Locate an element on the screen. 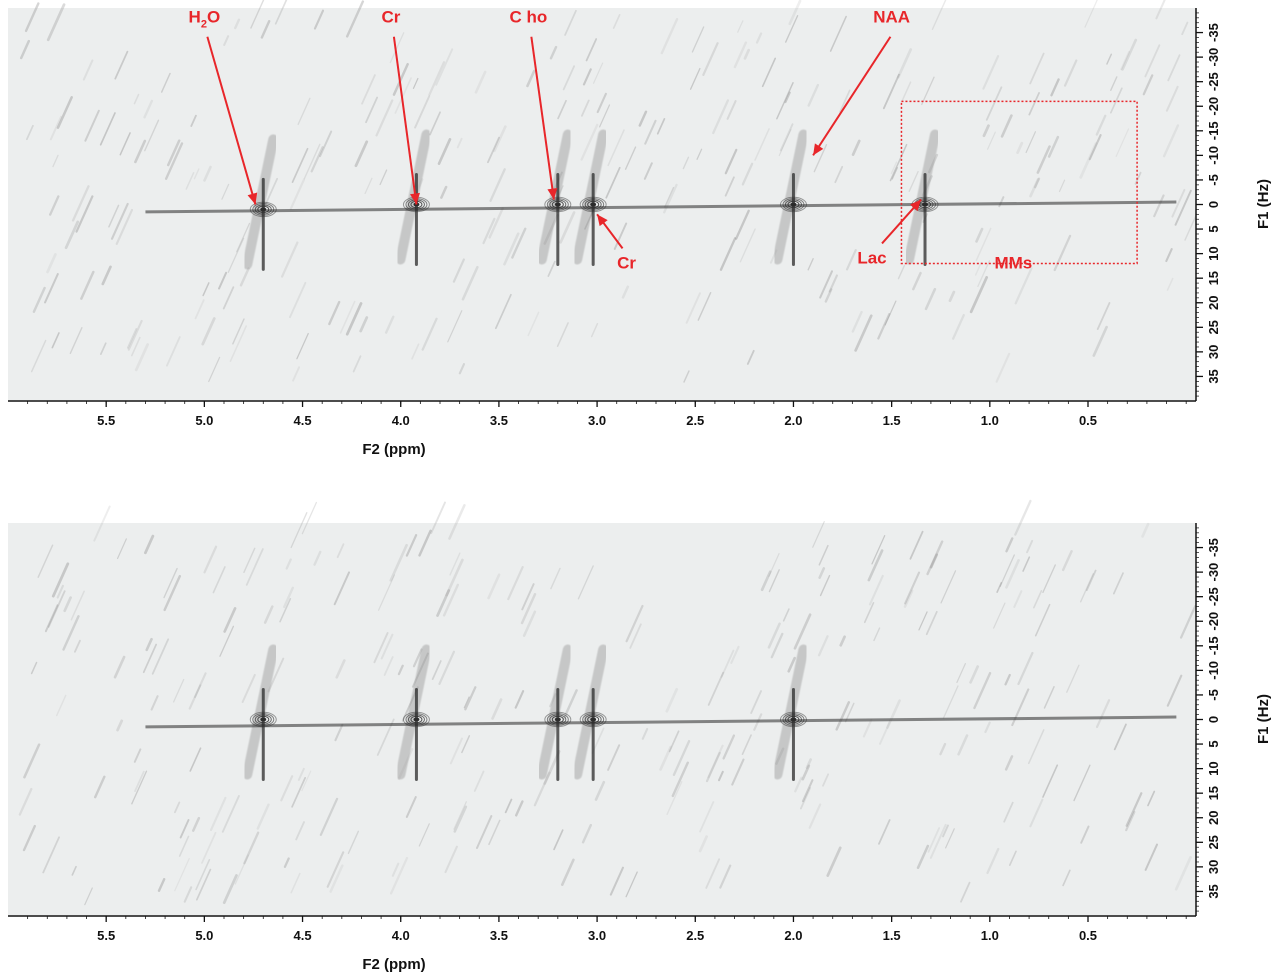 This screenshot has width=1285, height=979. x-tick-label: 5.5 is located at coordinates (106, 935).